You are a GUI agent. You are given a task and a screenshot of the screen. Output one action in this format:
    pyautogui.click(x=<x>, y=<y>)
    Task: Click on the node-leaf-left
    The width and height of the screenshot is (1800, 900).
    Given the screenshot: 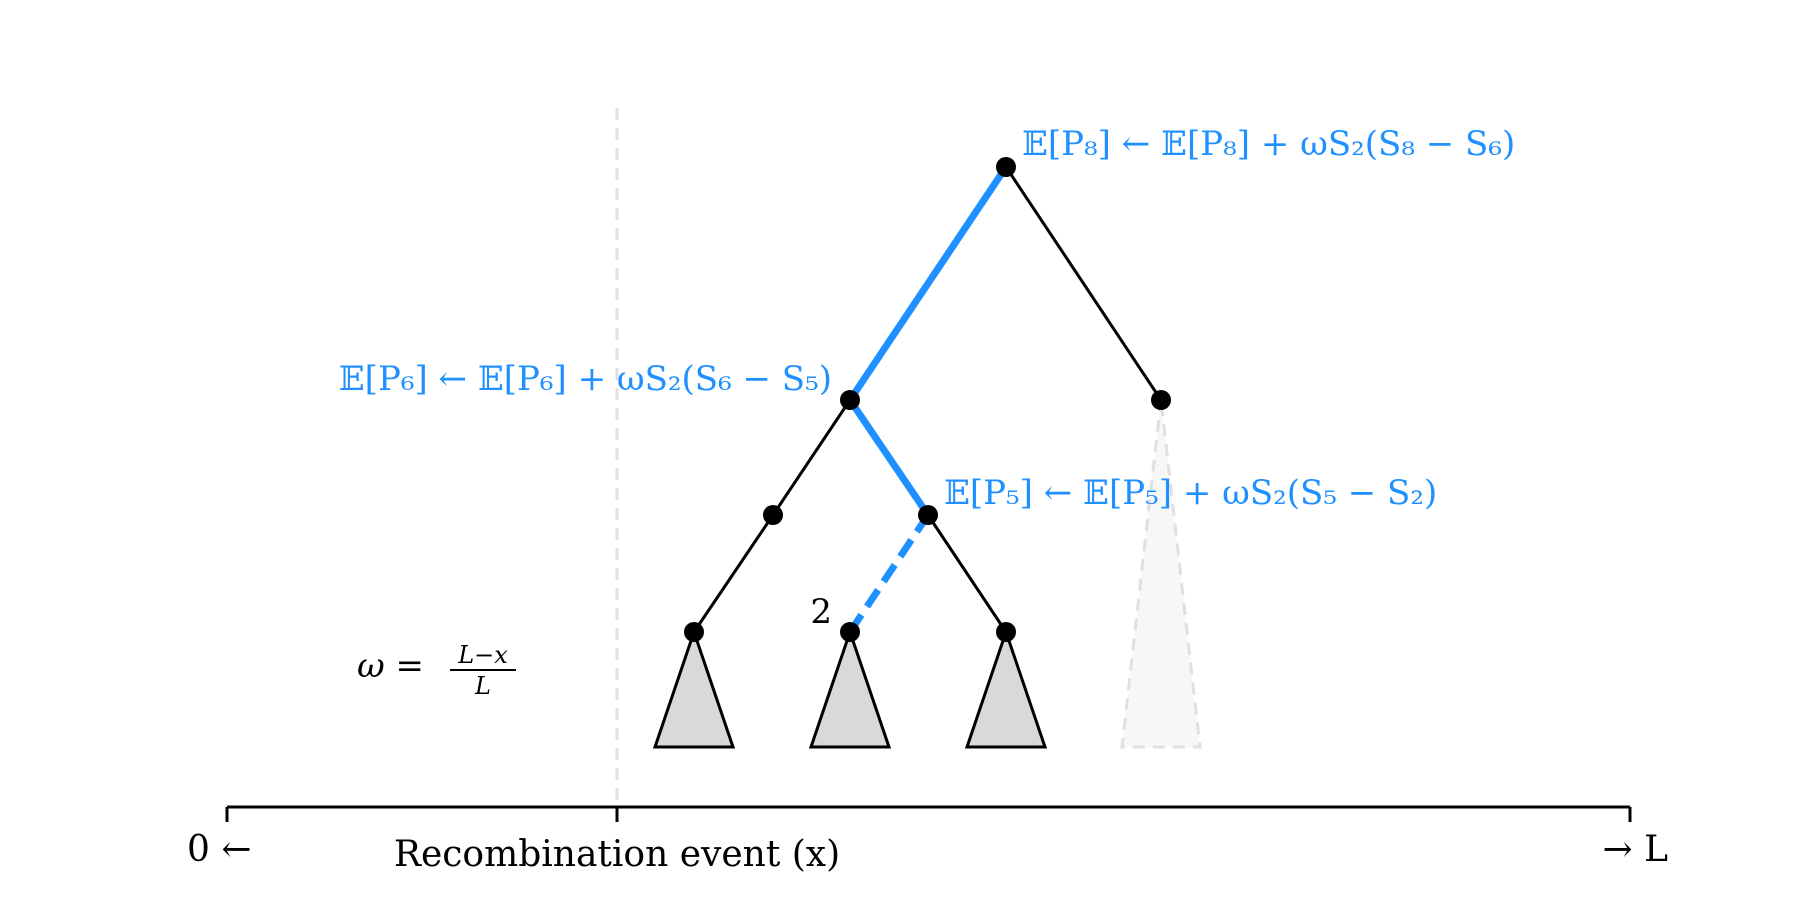 What is the action you would take?
    pyautogui.click(x=694, y=632)
    